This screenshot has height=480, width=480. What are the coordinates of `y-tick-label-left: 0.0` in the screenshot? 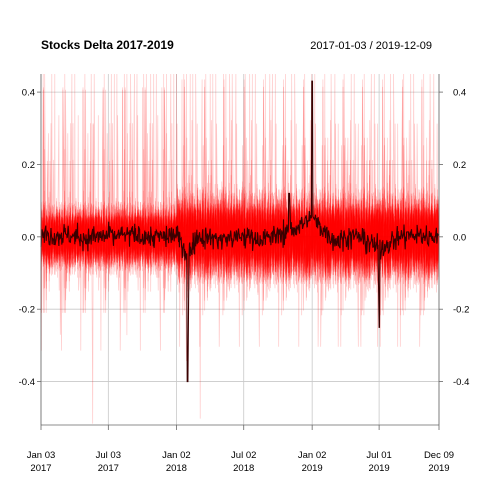 It's located at (28, 237).